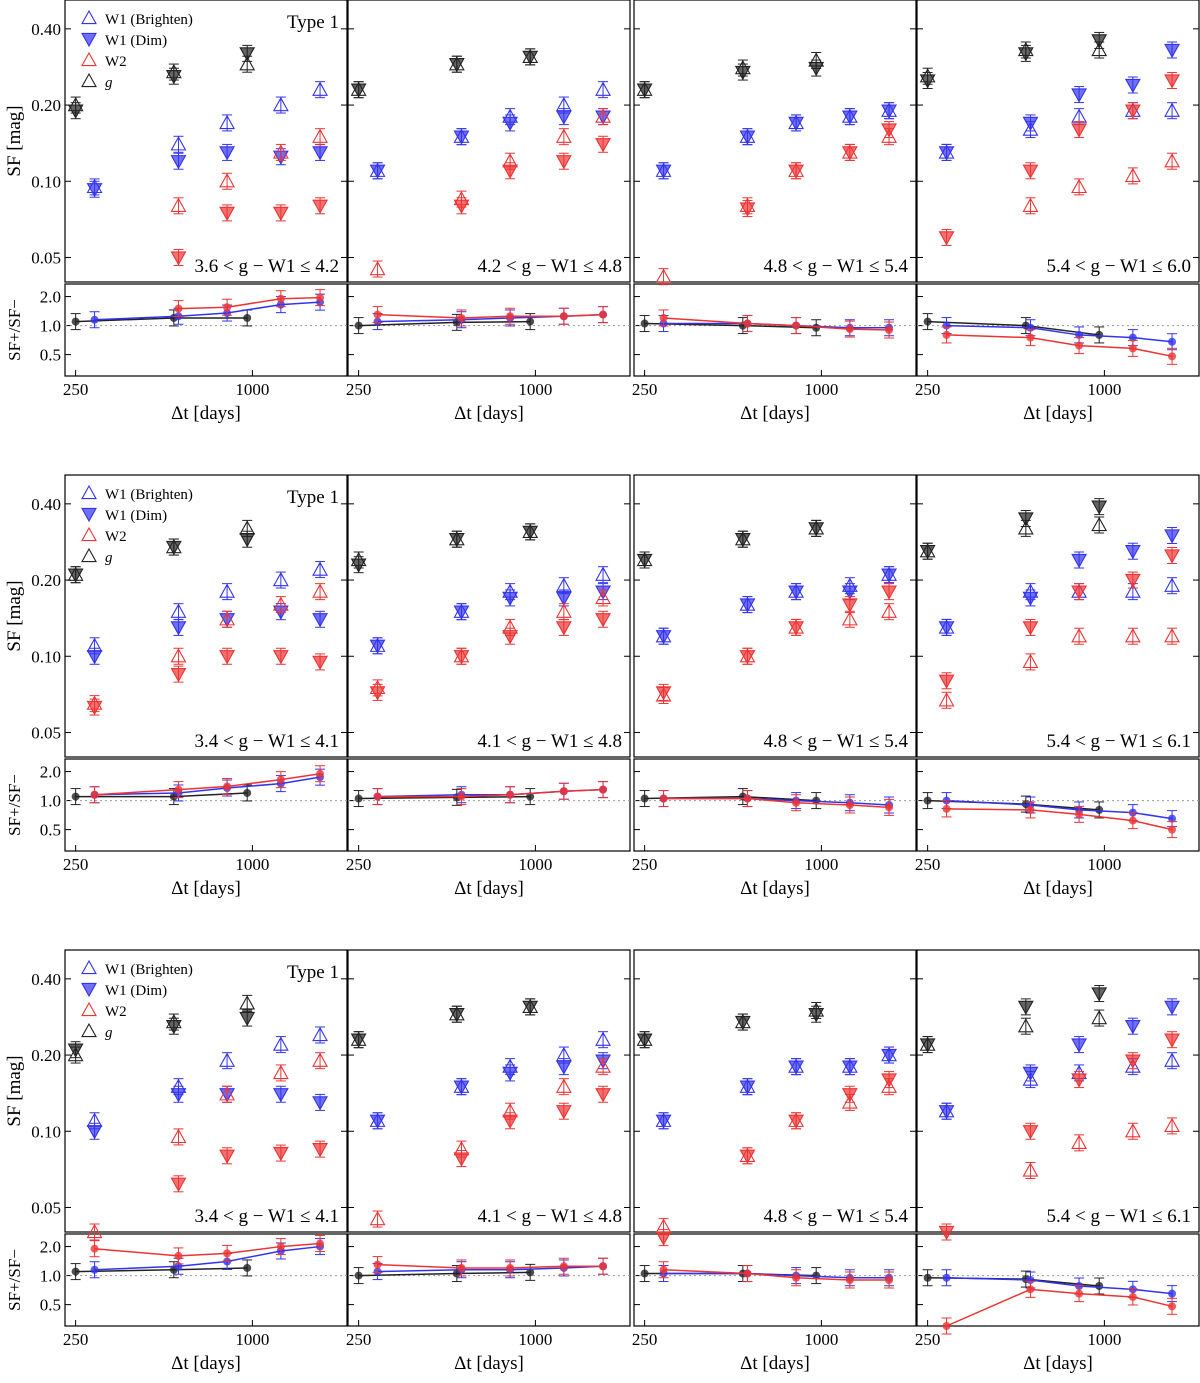 The image size is (1200, 1383). Describe the element at coordinates (252, 864) in the screenshot. I see `x-tick-label: 1000` at that location.